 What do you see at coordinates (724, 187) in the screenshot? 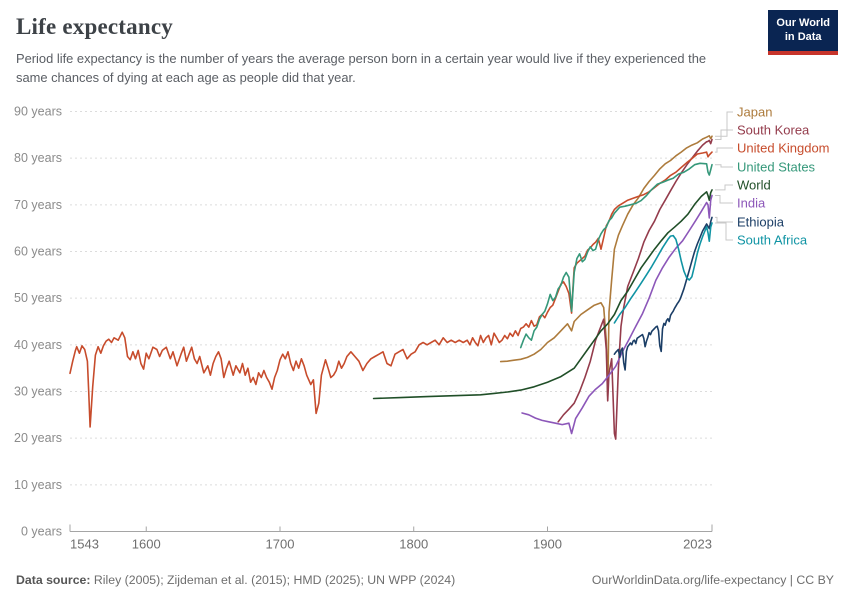
I see `legend-connector-world` at bounding box center [724, 187].